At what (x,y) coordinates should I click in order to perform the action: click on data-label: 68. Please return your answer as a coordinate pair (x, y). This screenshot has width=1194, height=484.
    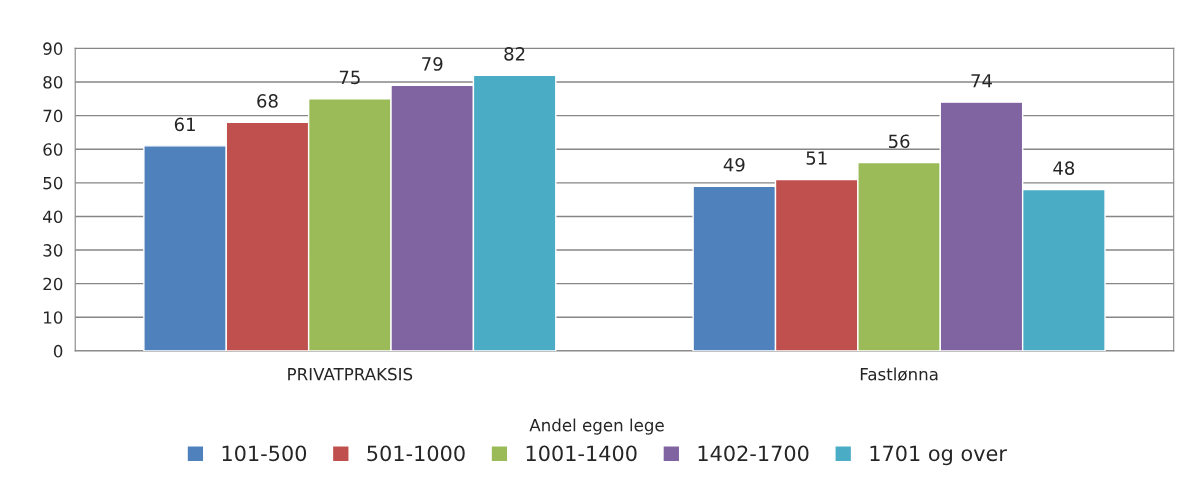
    Looking at the image, I should click on (267, 101).